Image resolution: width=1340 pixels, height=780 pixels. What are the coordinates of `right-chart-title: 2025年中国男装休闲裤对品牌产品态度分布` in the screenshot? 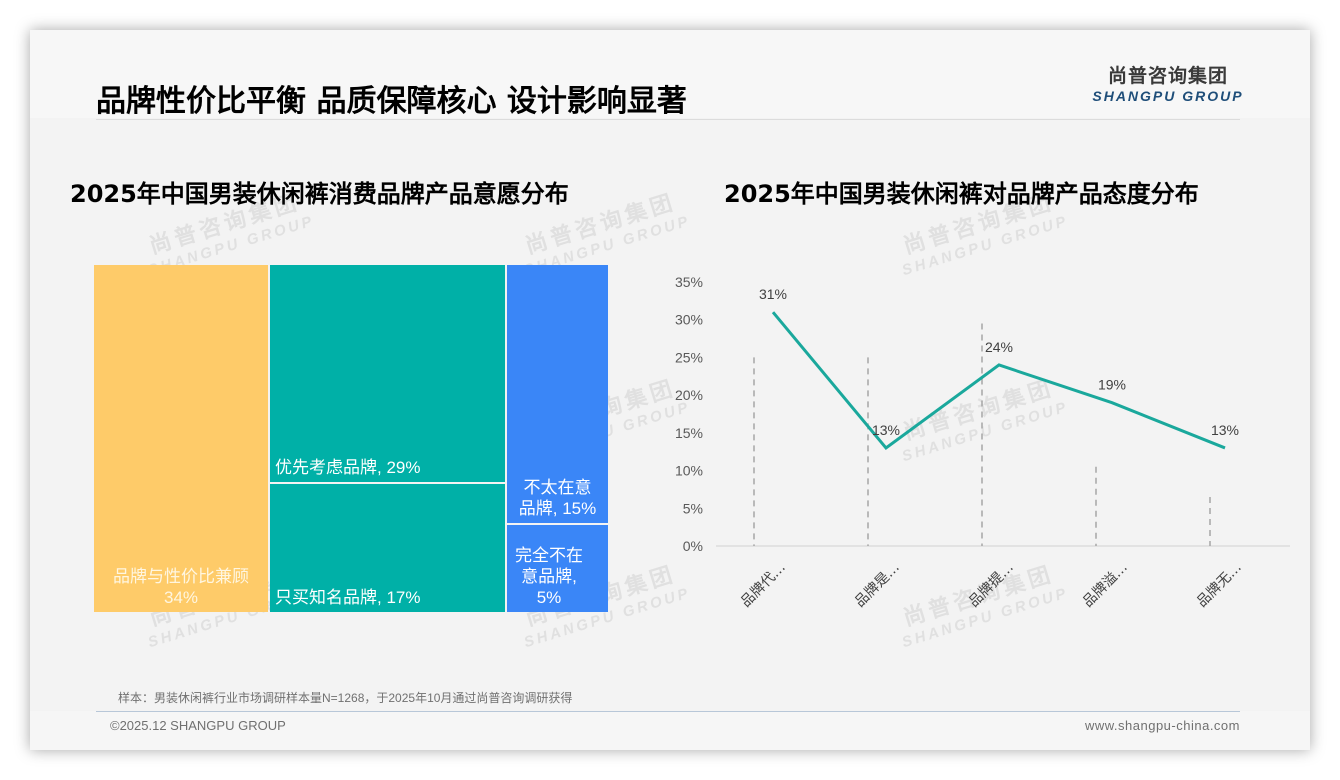 It's located at (961, 194).